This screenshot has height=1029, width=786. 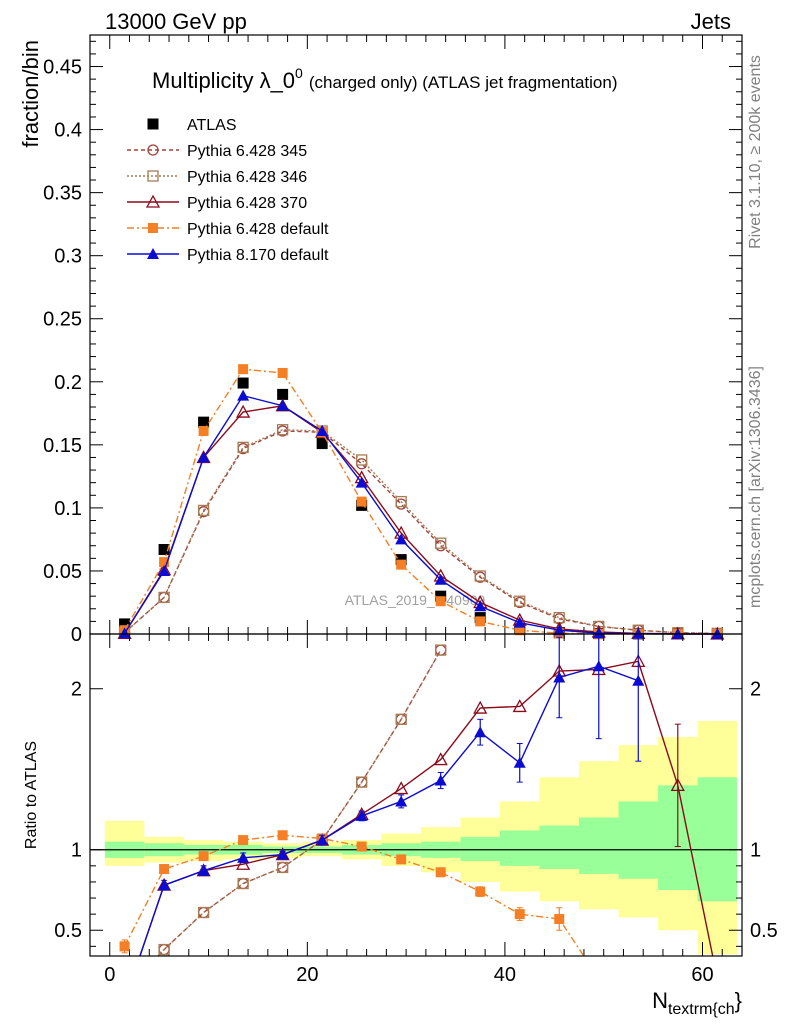 What do you see at coordinates (307, 975) in the screenshot?
I see `ratio-xtick-label: 20` at bounding box center [307, 975].